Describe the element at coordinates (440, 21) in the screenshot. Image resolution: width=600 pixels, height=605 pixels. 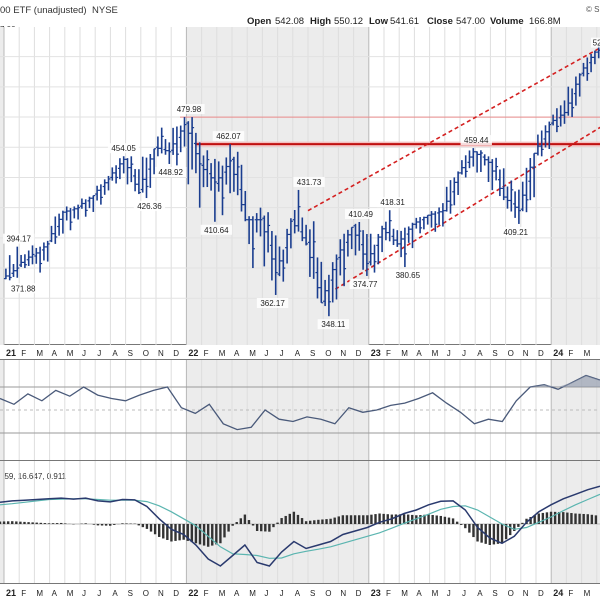
I see `close-label: Close` at that location.